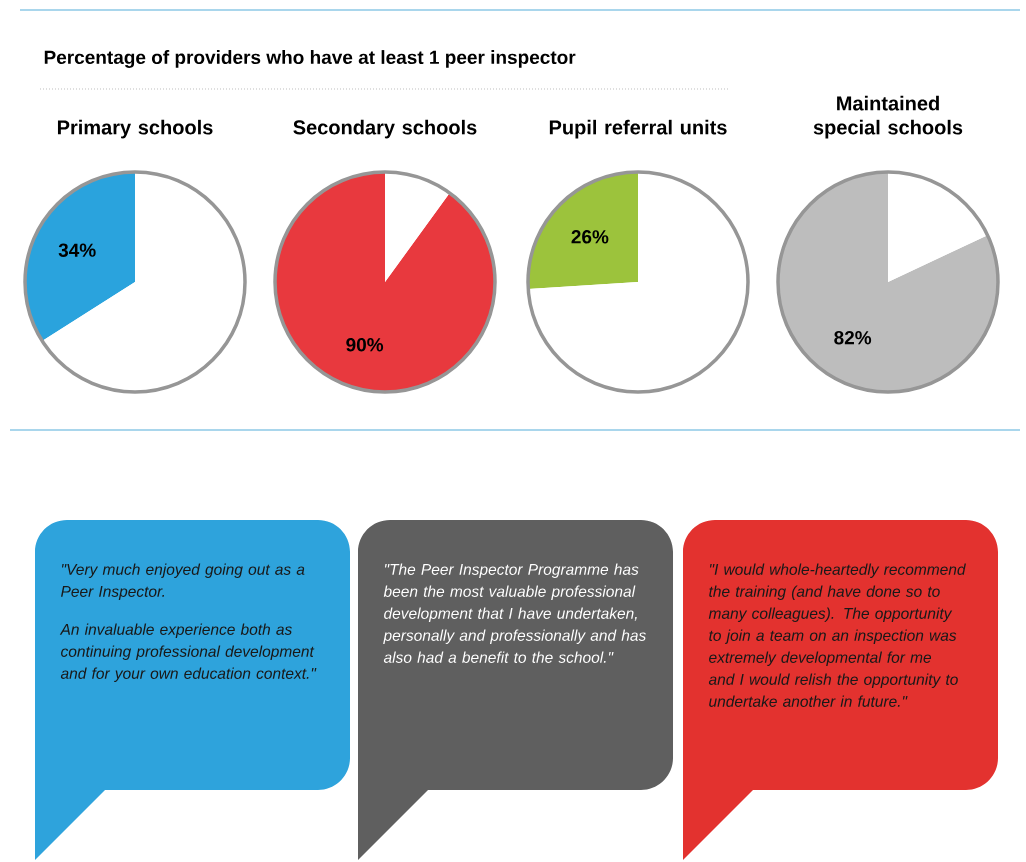 This screenshot has width=1026, height=862. What do you see at coordinates (514, 613) in the screenshot?
I see `text: "The Peer Inspector Programme has been the most valuable professional development that I have undertaken, personally and professionally and has also had a benefit to the school."` at bounding box center [514, 613].